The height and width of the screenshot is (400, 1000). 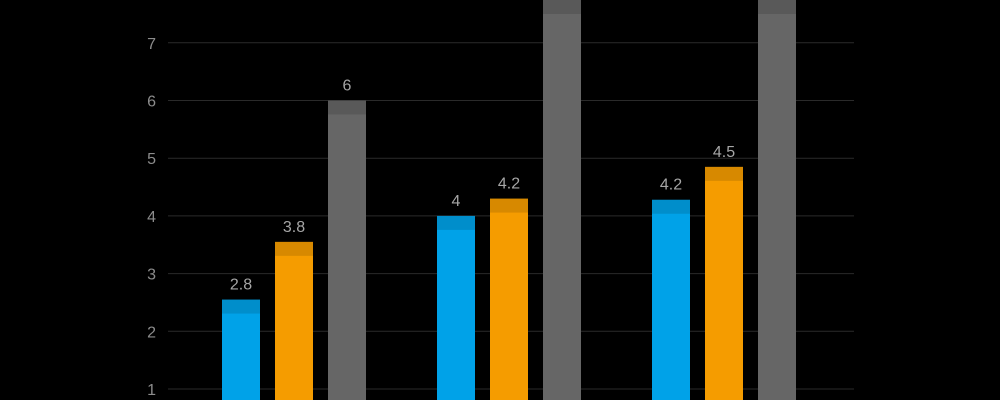 I want to click on data-label: 4.5, so click(x=724, y=152).